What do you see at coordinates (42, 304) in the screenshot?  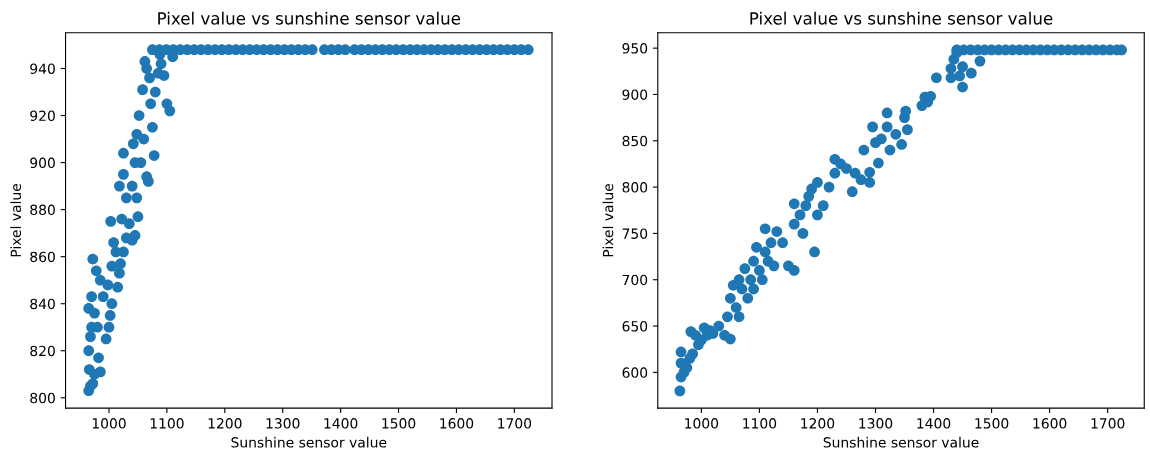 I see `y-tick-label: 840` at bounding box center [42, 304].